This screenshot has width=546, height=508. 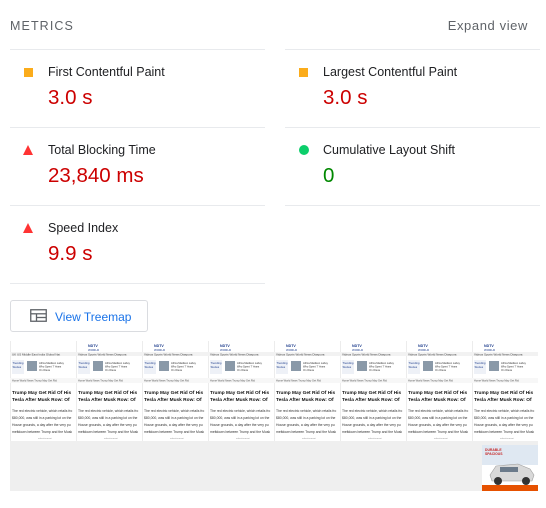 What do you see at coordinates (36, 355) in the screenshot?
I see `svg-text:UK US Middle East India Glo: UK US Middle East India Global Nat` at bounding box center [36, 355].